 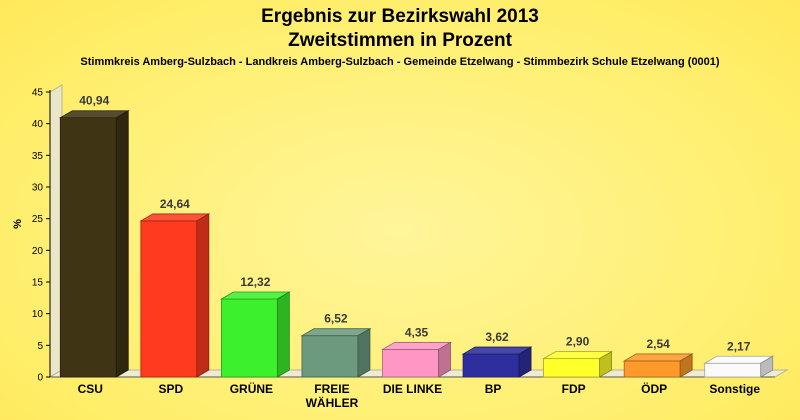 I want to click on data-label: 3,62, so click(x=497, y=337).